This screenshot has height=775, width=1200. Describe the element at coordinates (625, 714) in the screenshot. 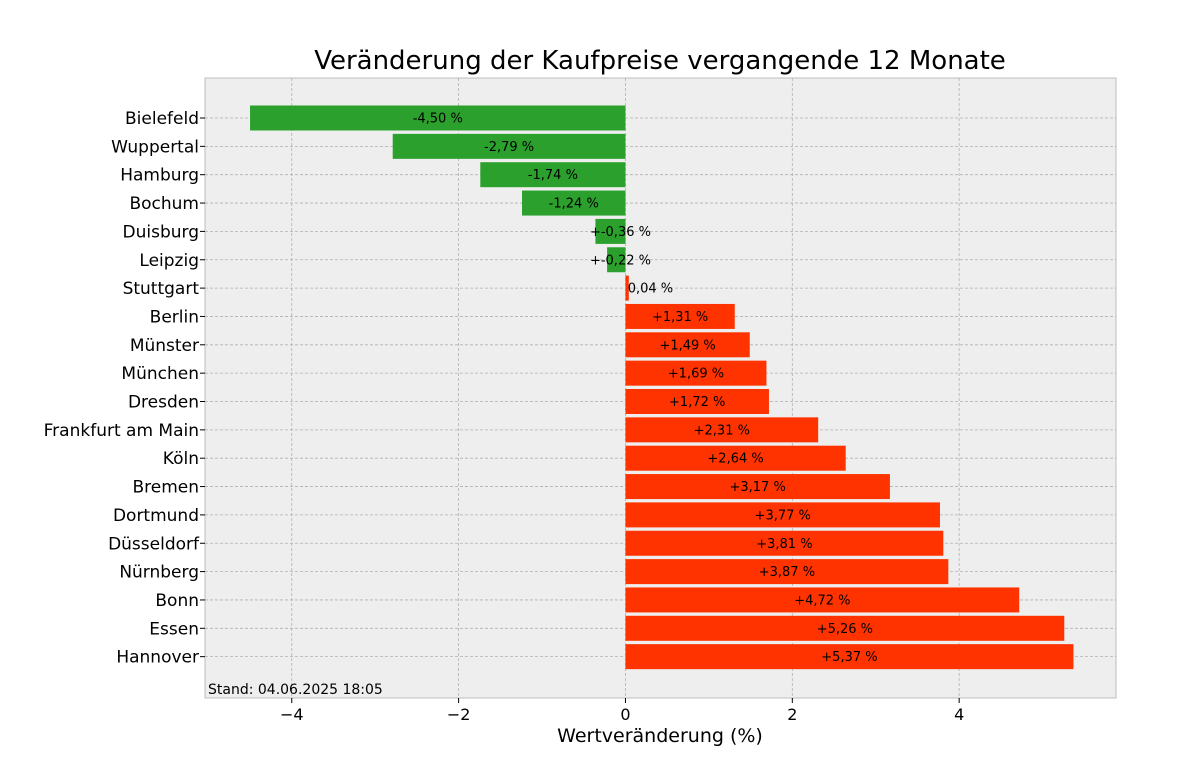

I see `x-tick-label: 0` at that location.